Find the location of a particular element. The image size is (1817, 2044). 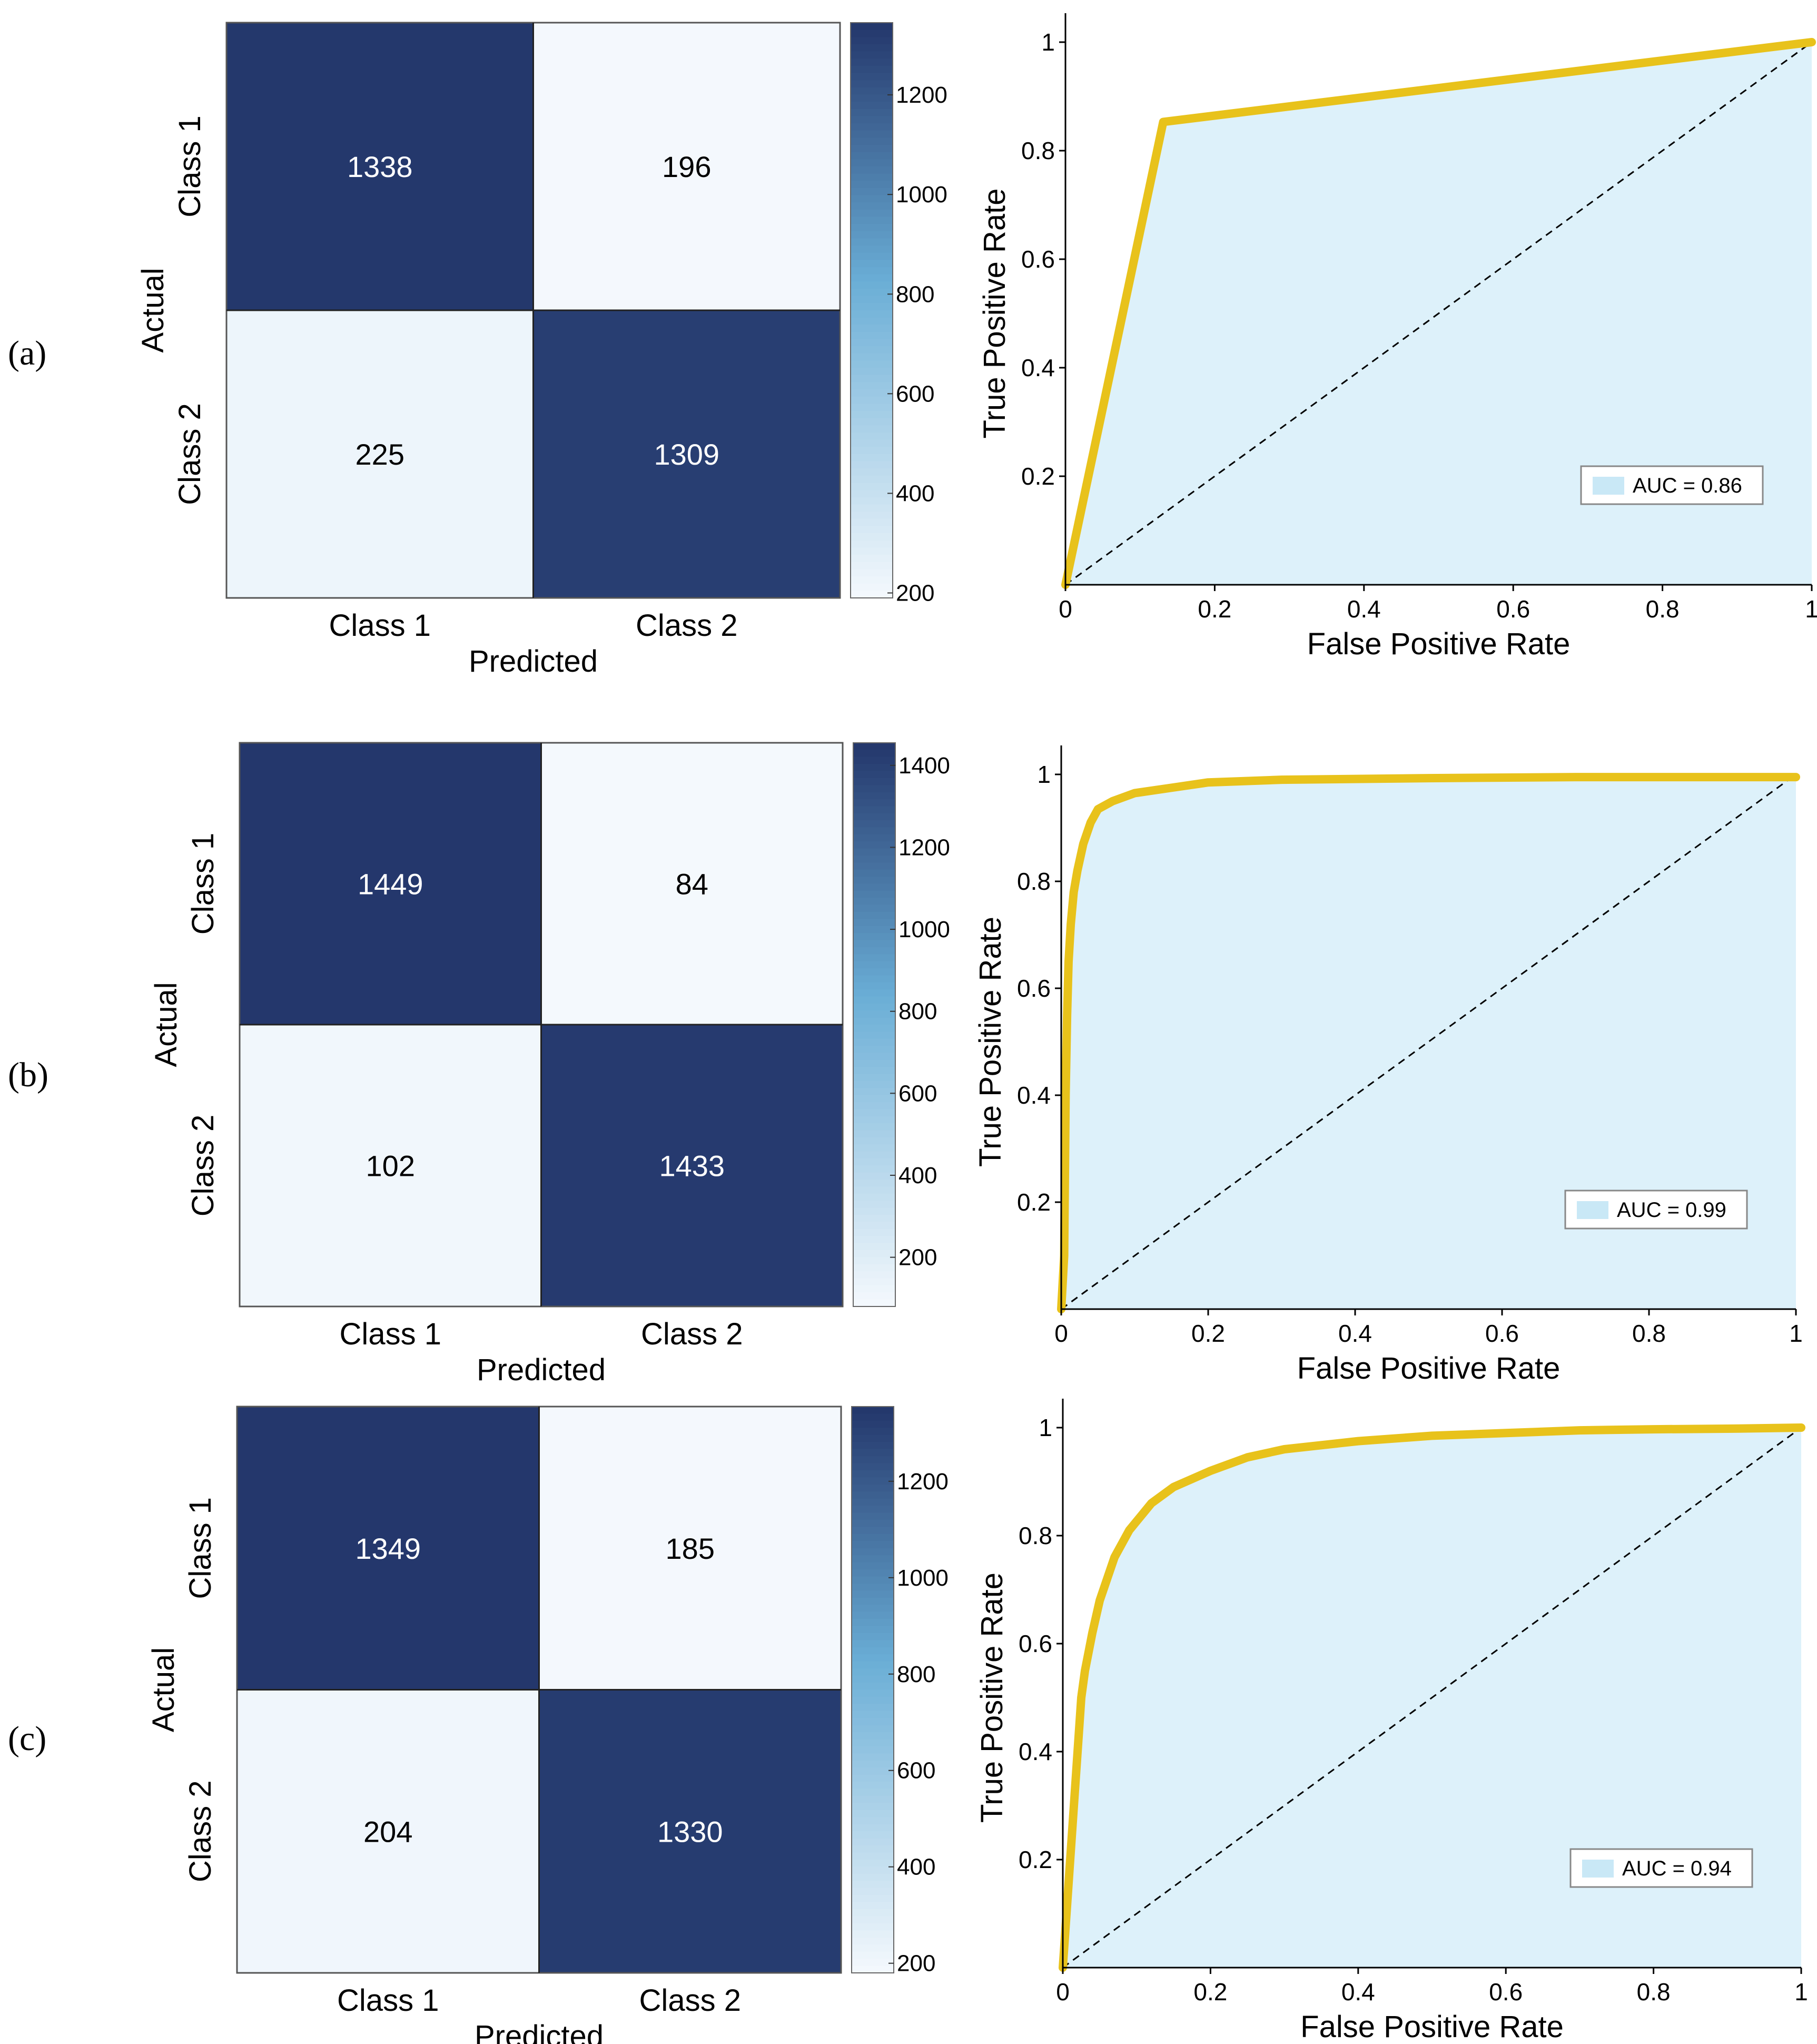

x-tick-label: 1 is located at coordinates (1801, 1992).